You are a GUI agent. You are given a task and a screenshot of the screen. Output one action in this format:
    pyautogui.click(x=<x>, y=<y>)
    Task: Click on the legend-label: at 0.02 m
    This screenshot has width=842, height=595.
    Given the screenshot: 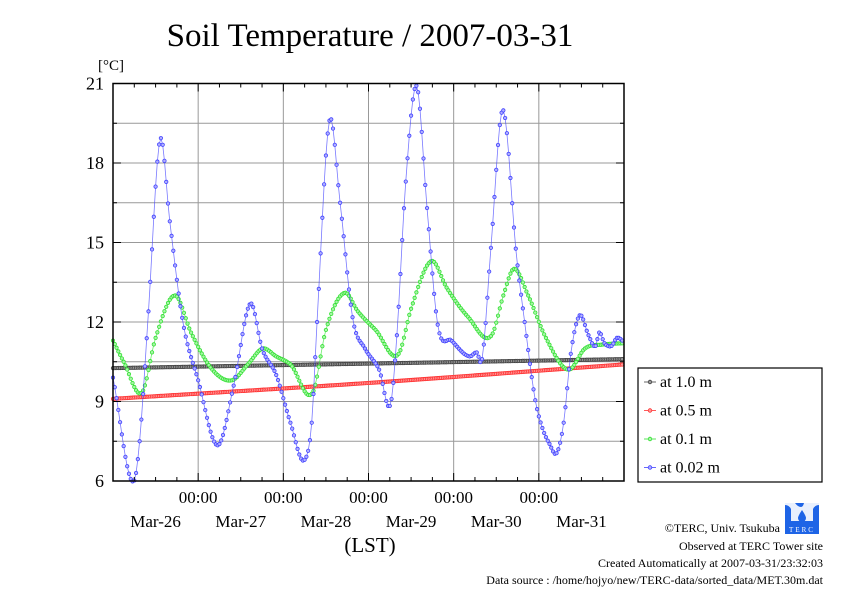 What is the action you would take?
    pyautogui.click(x=690, y=468)
    